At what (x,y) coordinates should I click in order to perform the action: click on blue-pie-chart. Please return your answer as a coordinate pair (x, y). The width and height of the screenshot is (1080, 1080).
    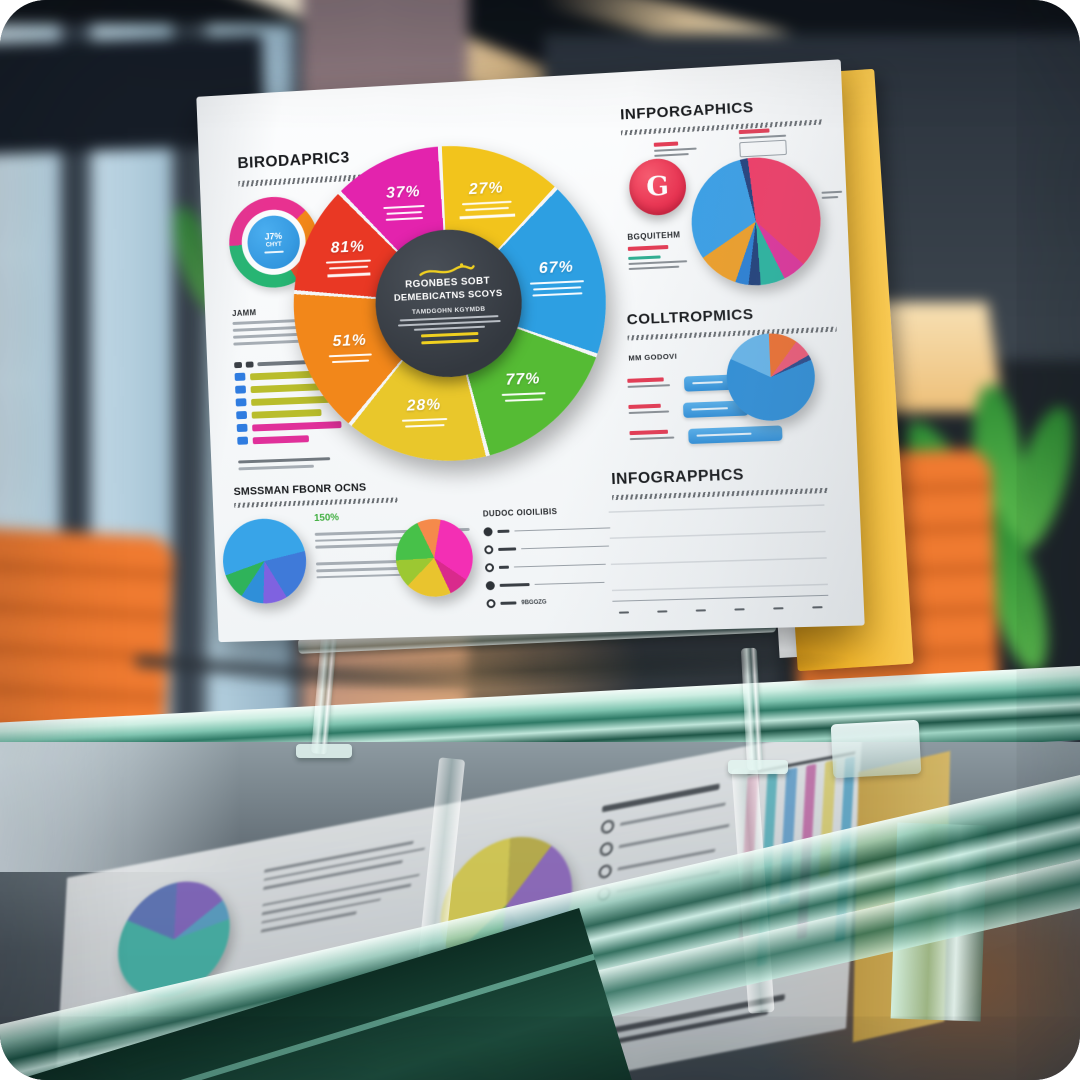
    Looking at the image, I should click on (264, 561).